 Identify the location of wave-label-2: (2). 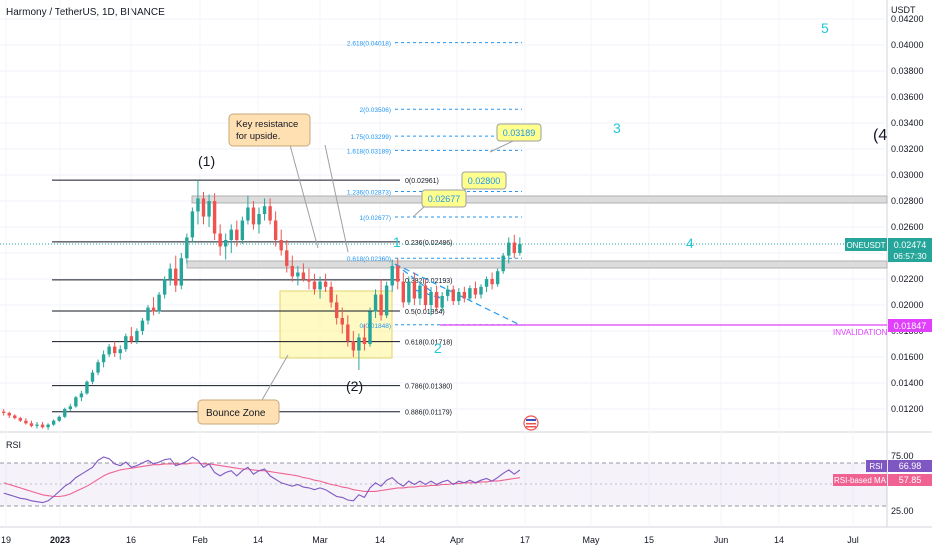
(354, 386).